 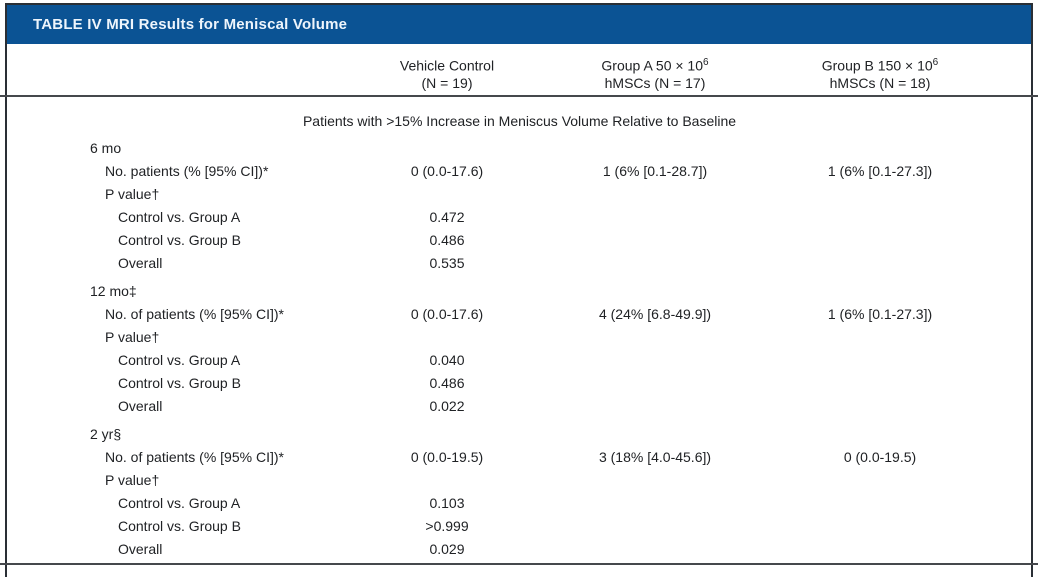 I want to click on column-header-vehicle-control: Vehicle Control (N = 19), so click(x=447, y=73).